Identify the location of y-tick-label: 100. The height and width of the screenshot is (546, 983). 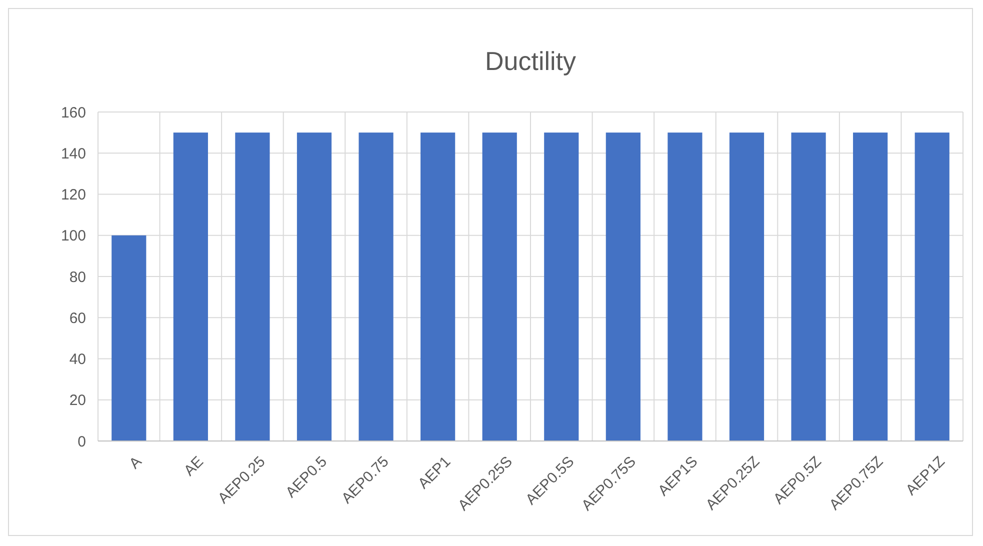
(73, 236).